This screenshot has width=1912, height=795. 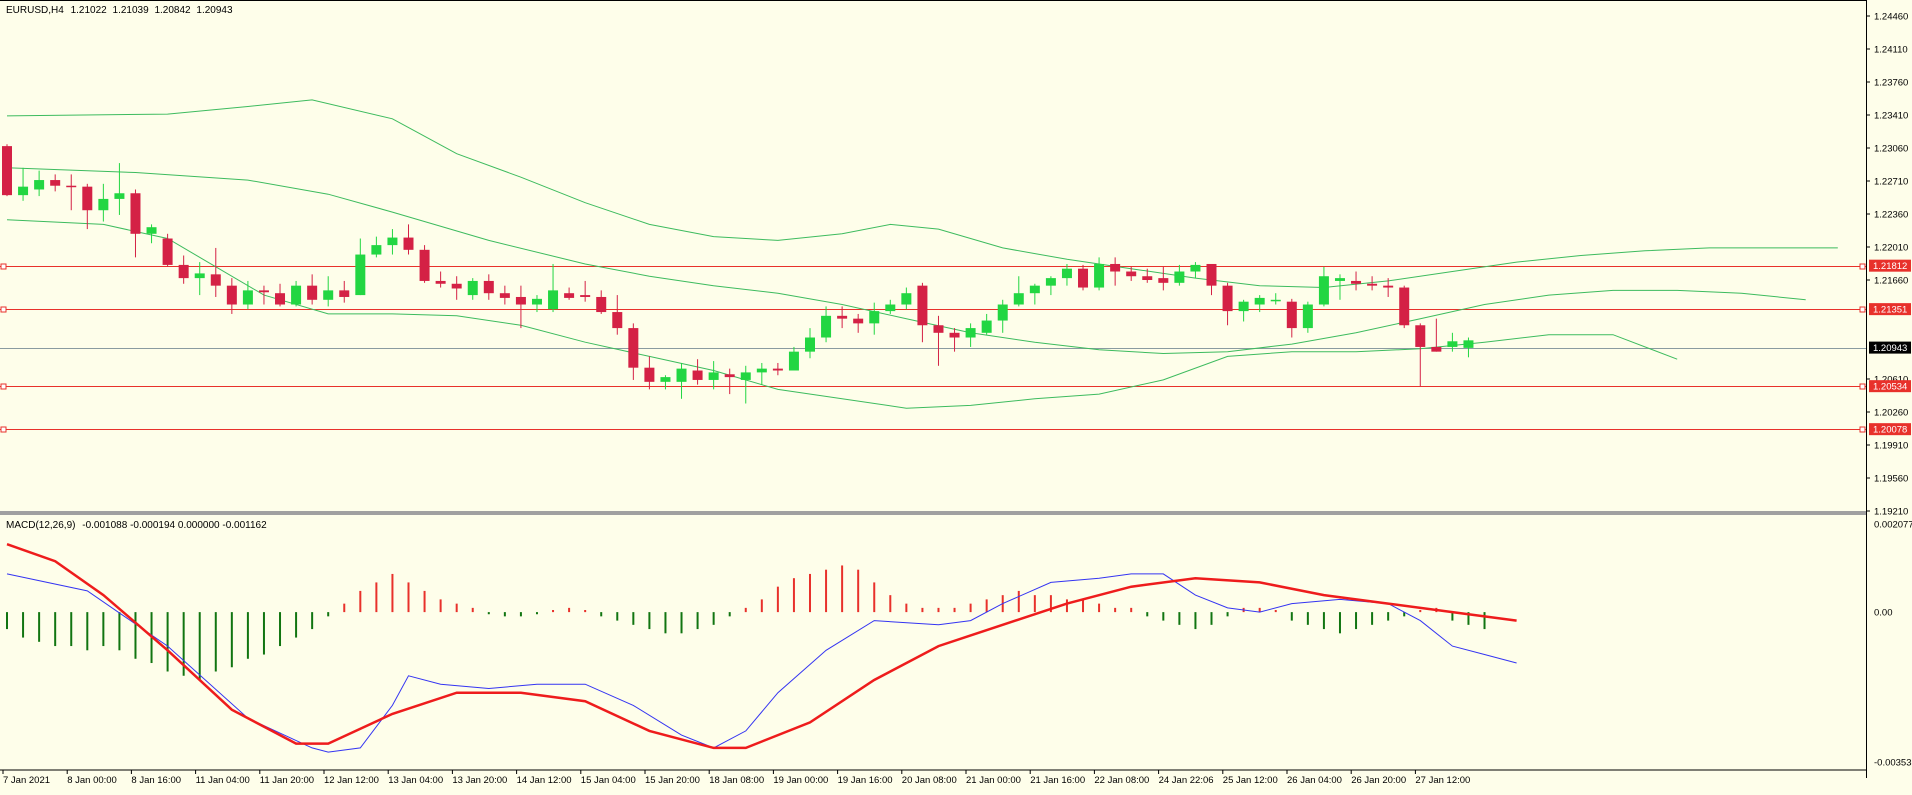 I want to click on time-tick-label: 21 Jan 00:00, so click(x=993, y=780).